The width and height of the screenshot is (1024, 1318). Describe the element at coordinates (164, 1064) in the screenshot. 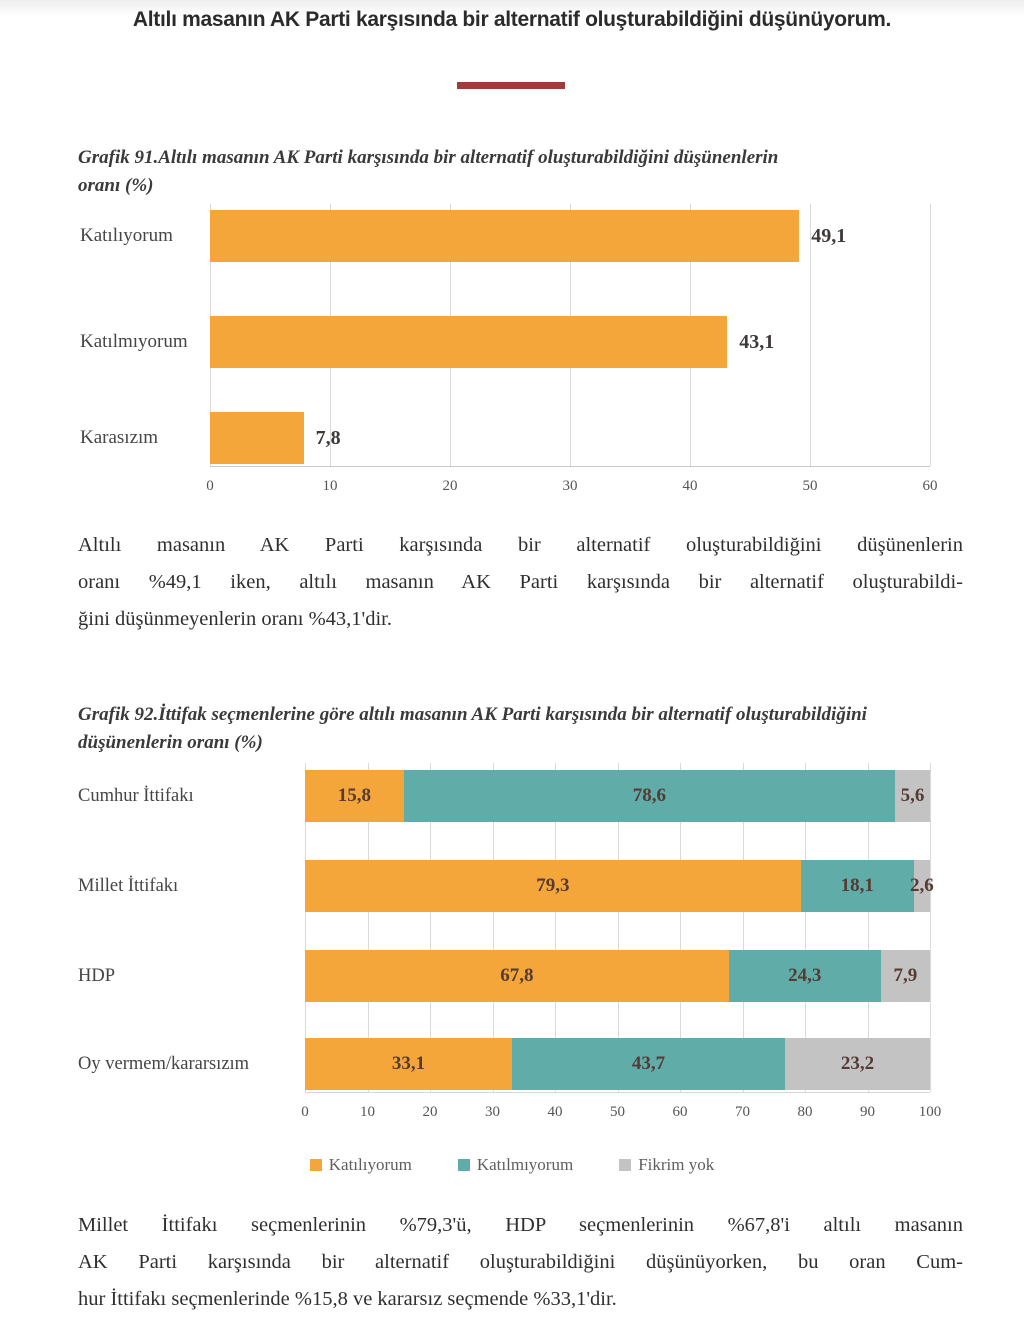

I see `category-label: Oy vermem/kararsızım` at that location.